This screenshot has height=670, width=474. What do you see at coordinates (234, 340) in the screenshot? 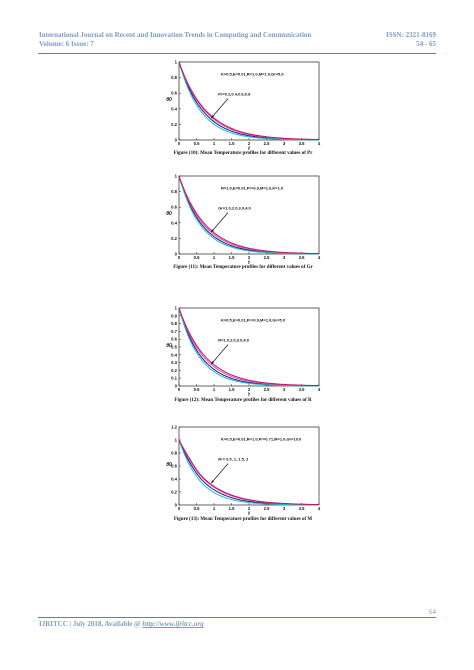
I see `arrow-label: R=1.0,2.0,3.0,4.0` at bounding box center [234, 340].